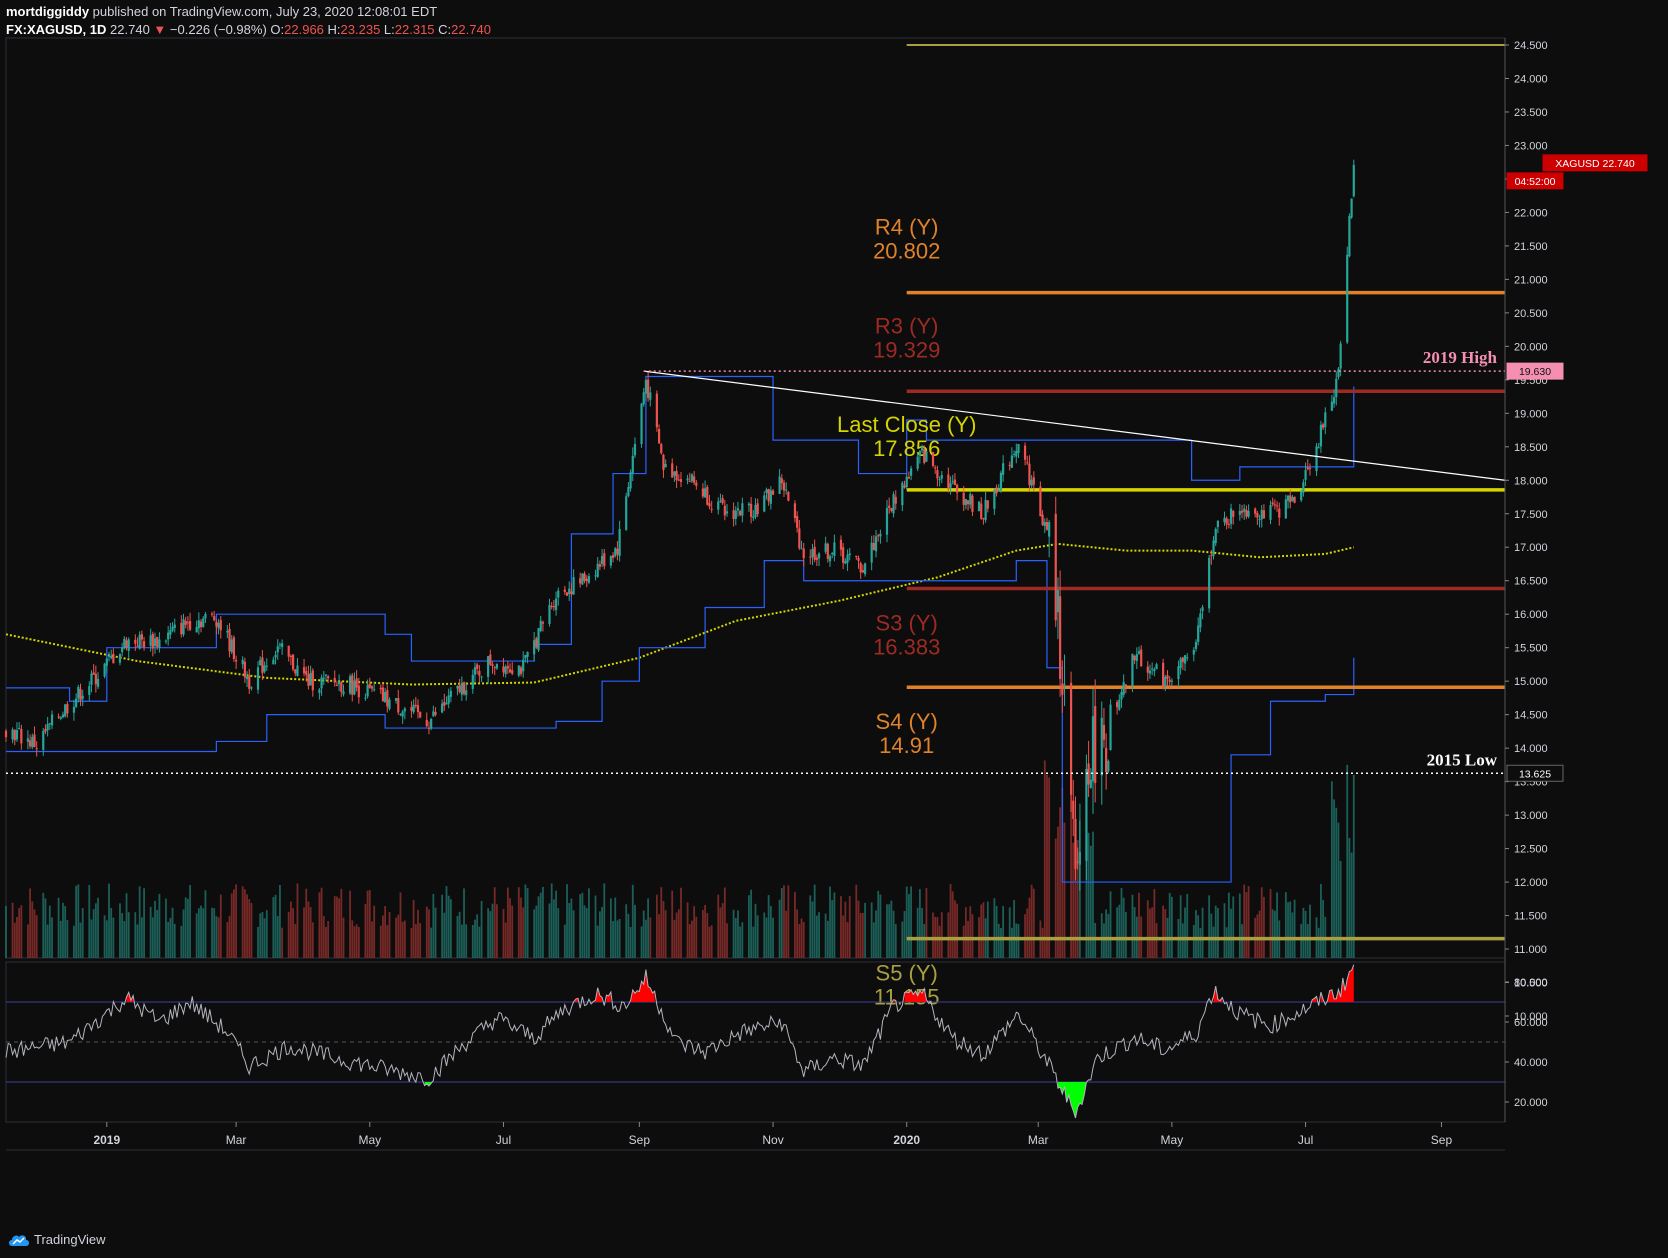  What do you see at coordinates (57, 1239) in the screenshot?
I see `tradingview-brand: TradingView` at bounding box center [57, 1239].